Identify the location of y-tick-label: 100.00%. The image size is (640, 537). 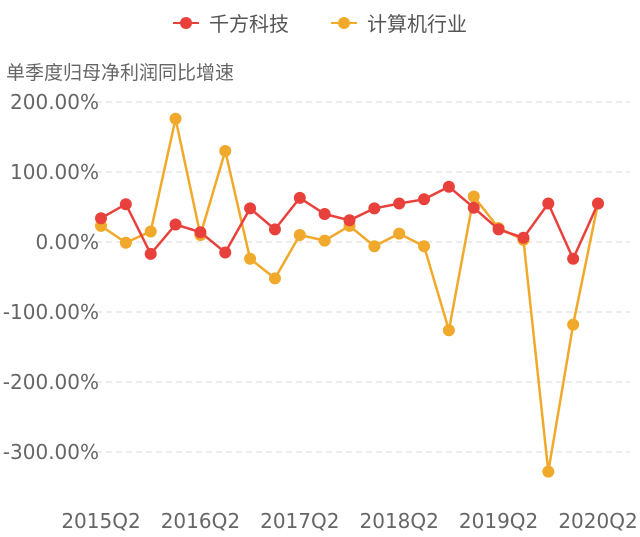
(54, 172).